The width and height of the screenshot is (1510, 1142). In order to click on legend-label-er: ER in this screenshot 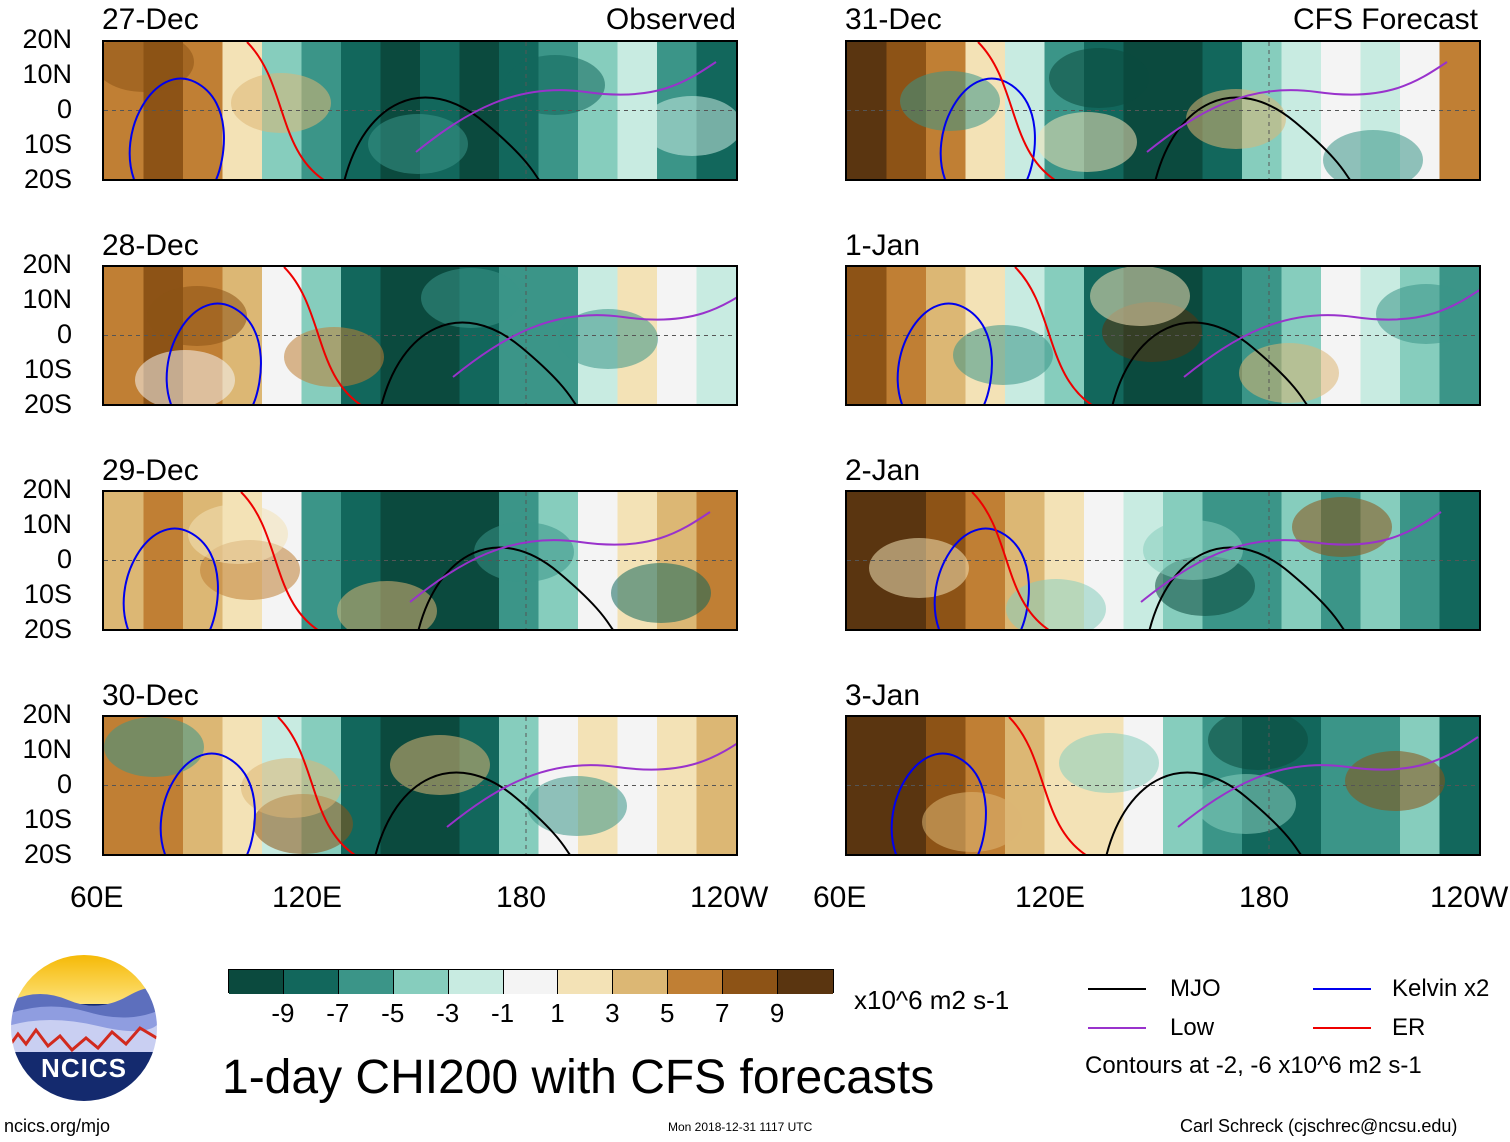, I will do `click(1409, 1027)`.